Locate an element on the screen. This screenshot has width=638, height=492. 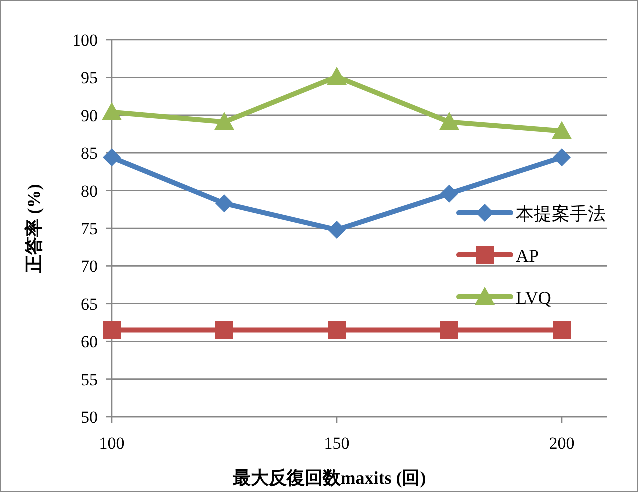
x-tick-label: 150 is located at coordinates (337, 443).